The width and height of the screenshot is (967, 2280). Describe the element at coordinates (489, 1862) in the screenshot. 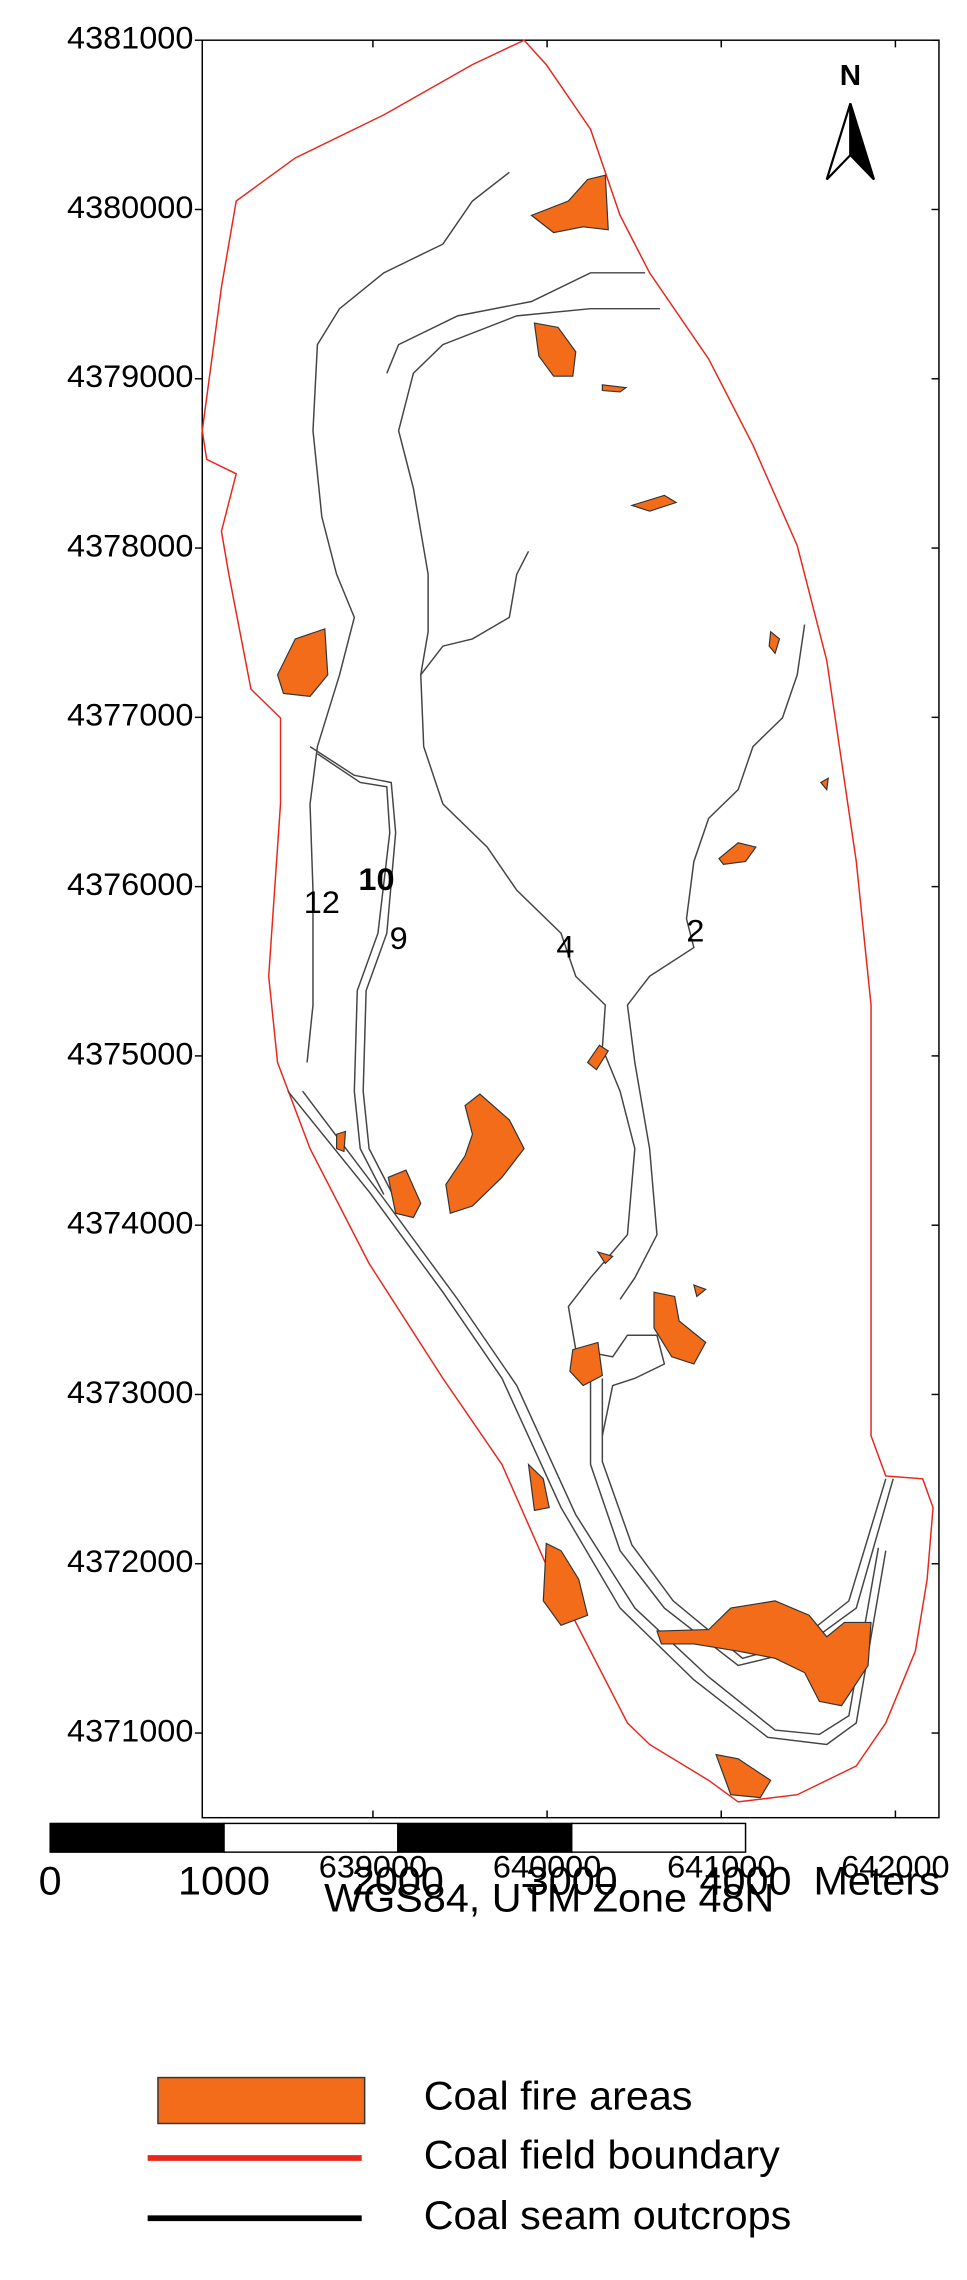

I see `scale-bar: 0 1000 2000 3000 4000 Meters` at that location.